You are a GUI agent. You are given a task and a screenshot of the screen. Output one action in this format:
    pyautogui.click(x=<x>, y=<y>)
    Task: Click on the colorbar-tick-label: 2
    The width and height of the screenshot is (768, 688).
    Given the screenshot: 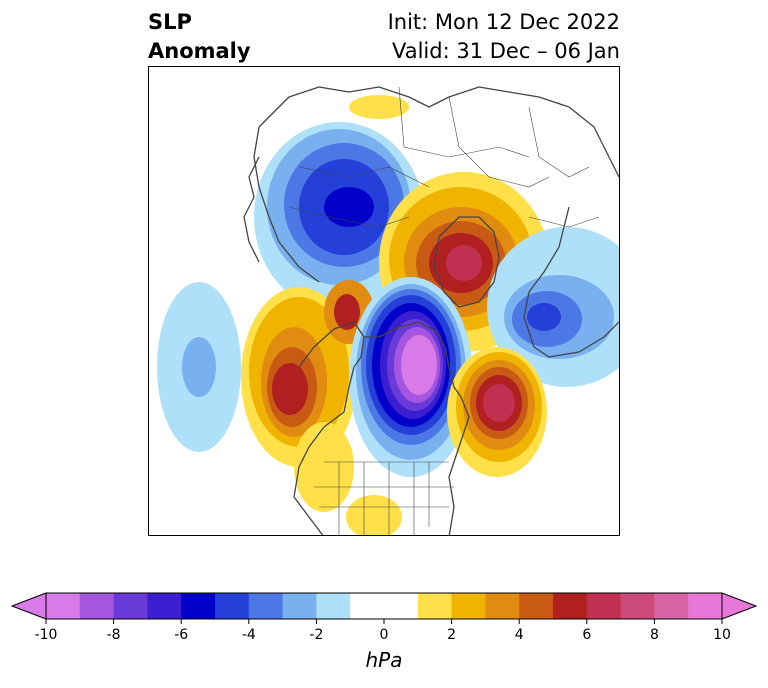 What is the action you would take?
    pyautogui.click(x=451, y=635)
    